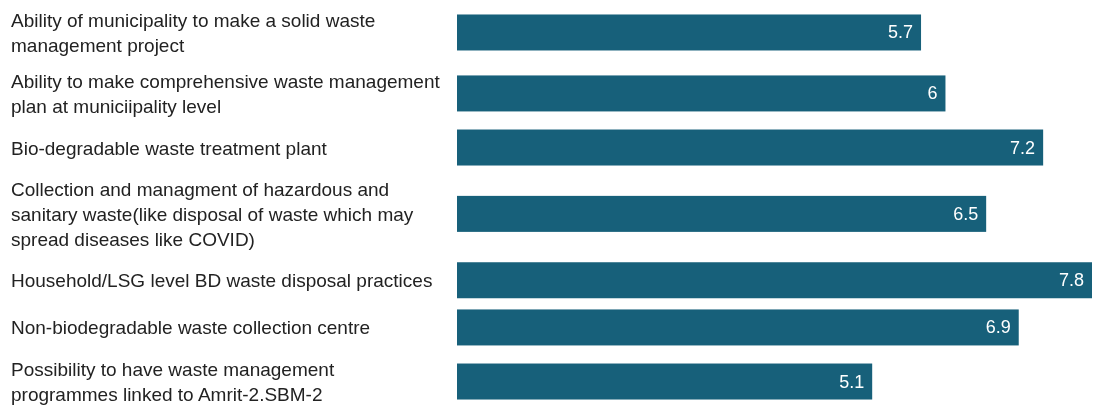 This screenshot has height=414, width=1100. Describe the element at coordinates (193, 32) in the screenshot. I see `y-tick-label: Ability of municipality to make a solid waste management project` at that location.